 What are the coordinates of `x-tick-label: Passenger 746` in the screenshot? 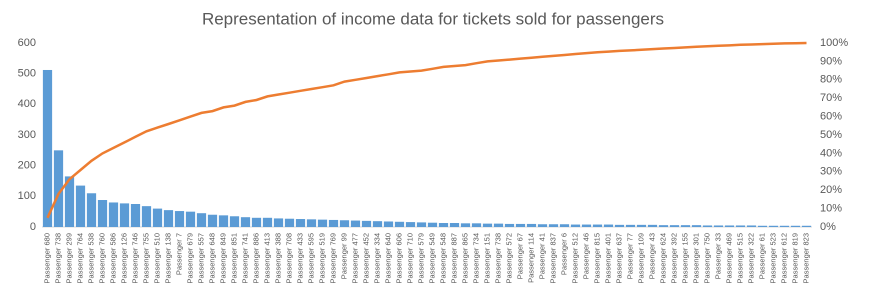 It's located at (134, 258).